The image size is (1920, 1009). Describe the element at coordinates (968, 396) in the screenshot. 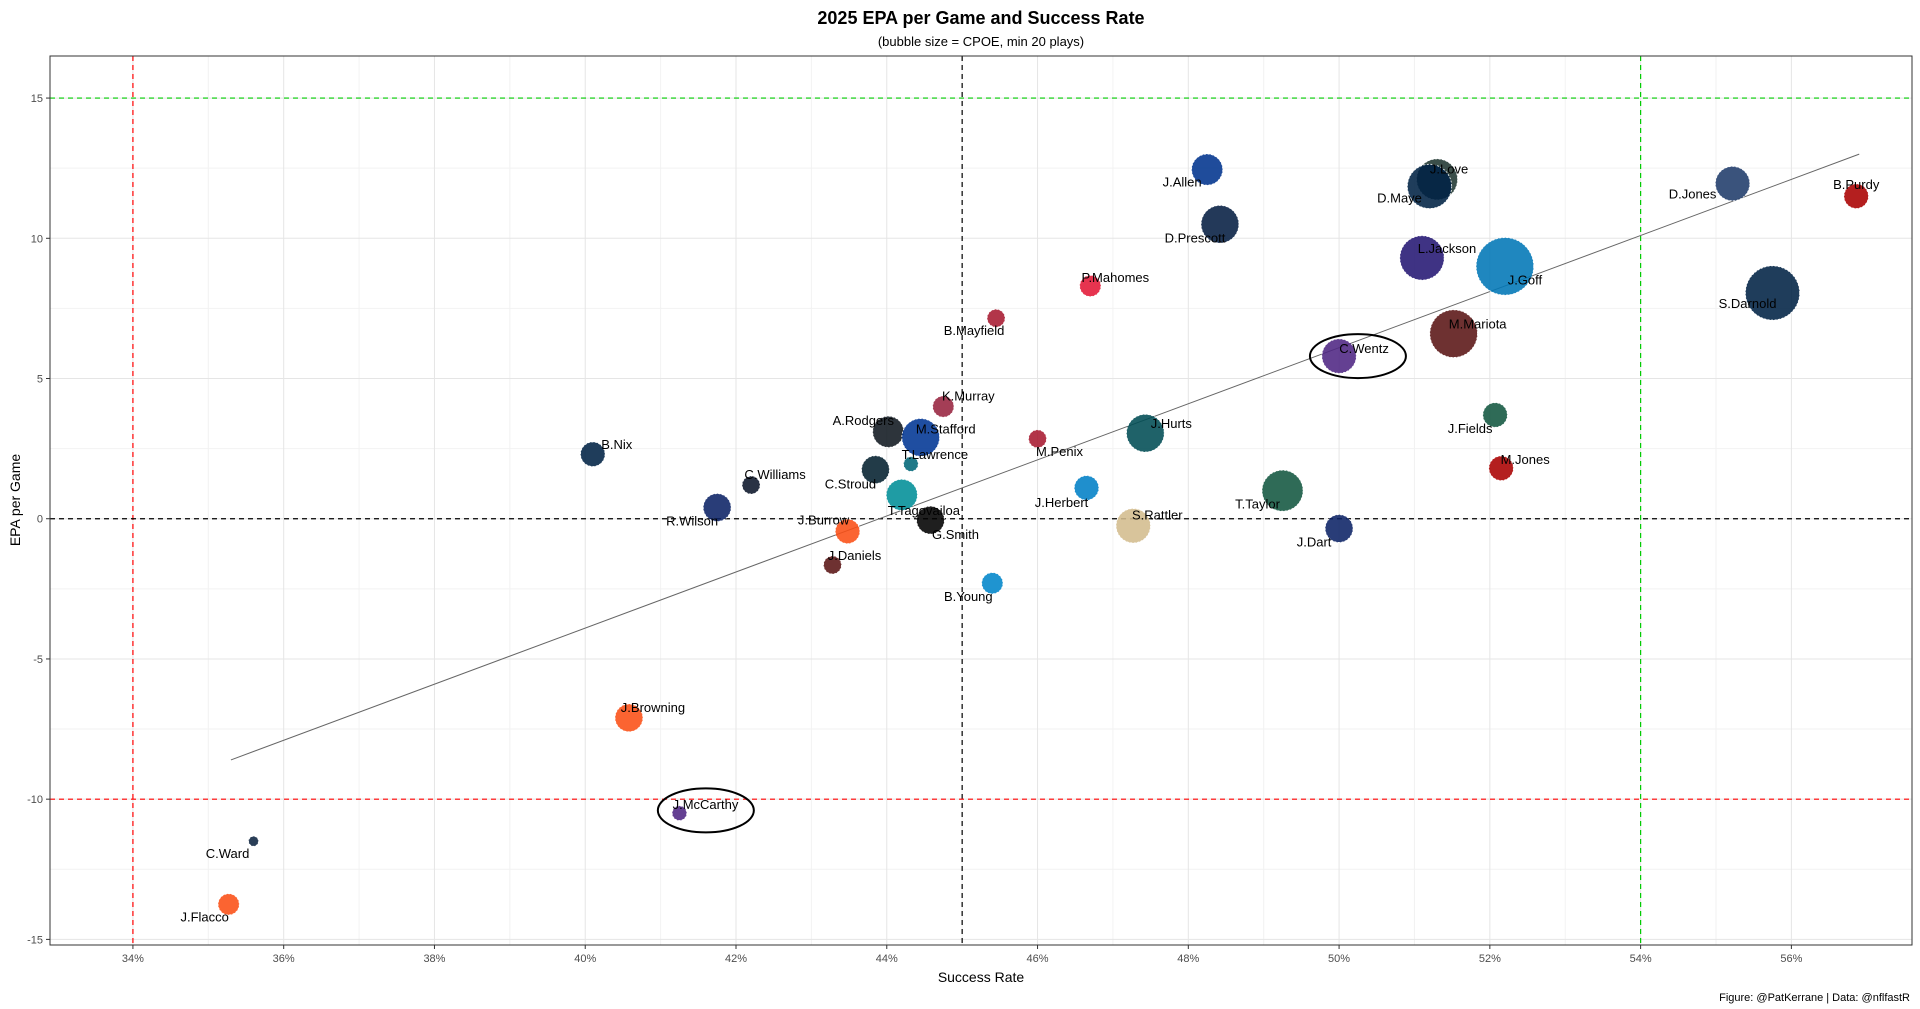

I see `point-label: K.Murray` at that location.